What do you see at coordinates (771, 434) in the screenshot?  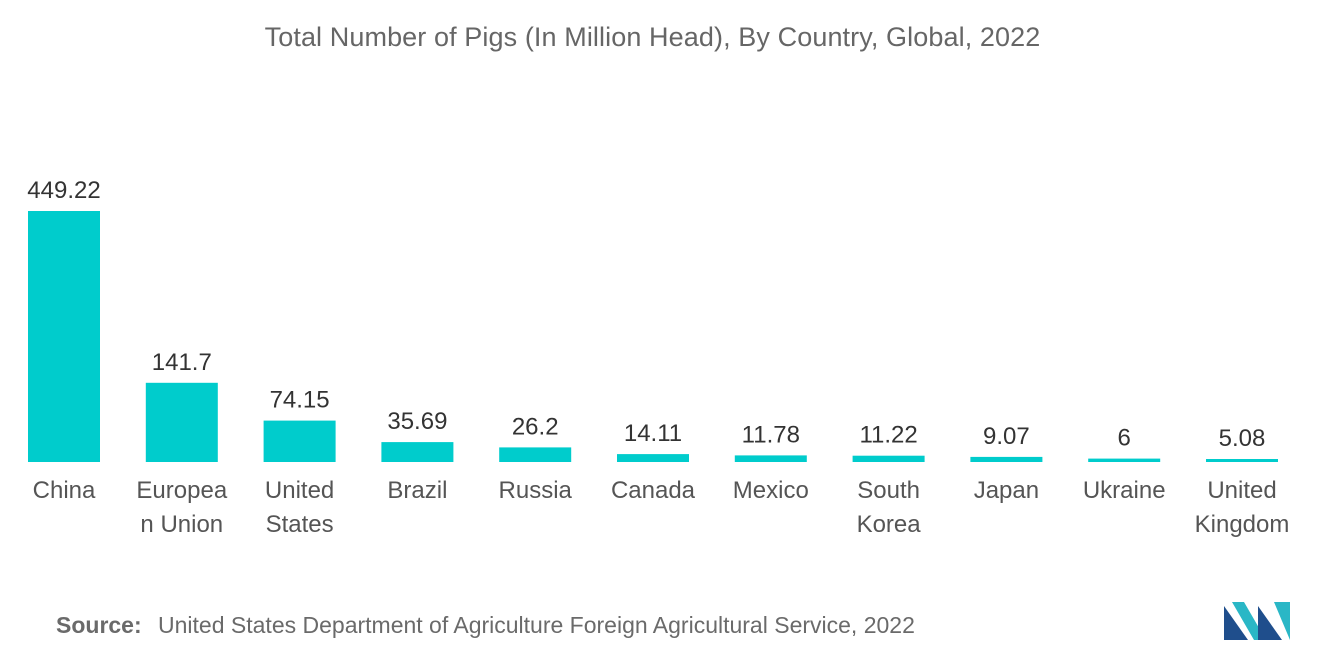 I see `value-label: 11.78` at bounding box center [771, 434].